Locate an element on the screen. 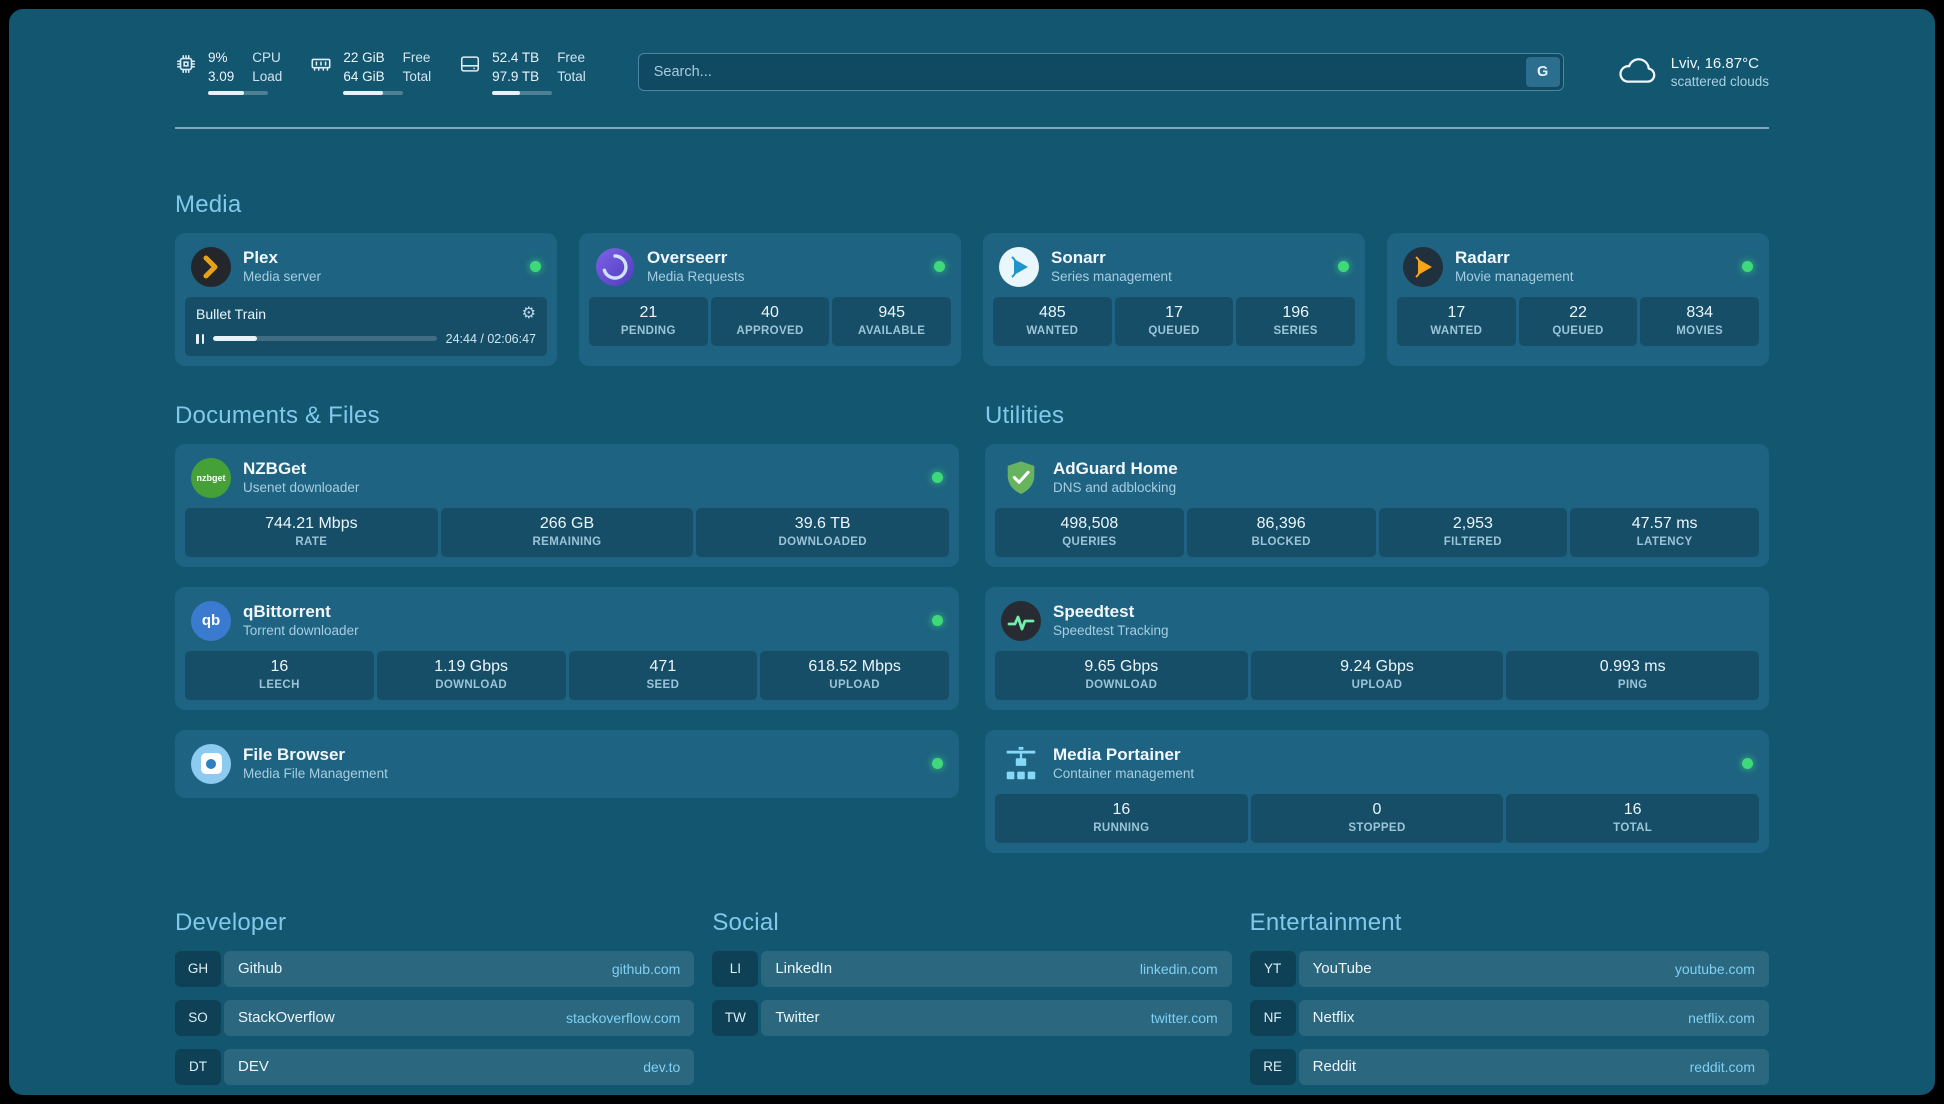  stat-tile: 9.24 Gbps UPLOAD is located at coordinates (1377, 675).